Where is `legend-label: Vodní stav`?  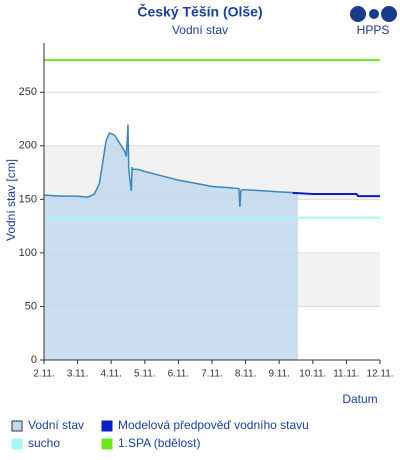 legend-label: Vodní stav is located at coordinates (56, 425).